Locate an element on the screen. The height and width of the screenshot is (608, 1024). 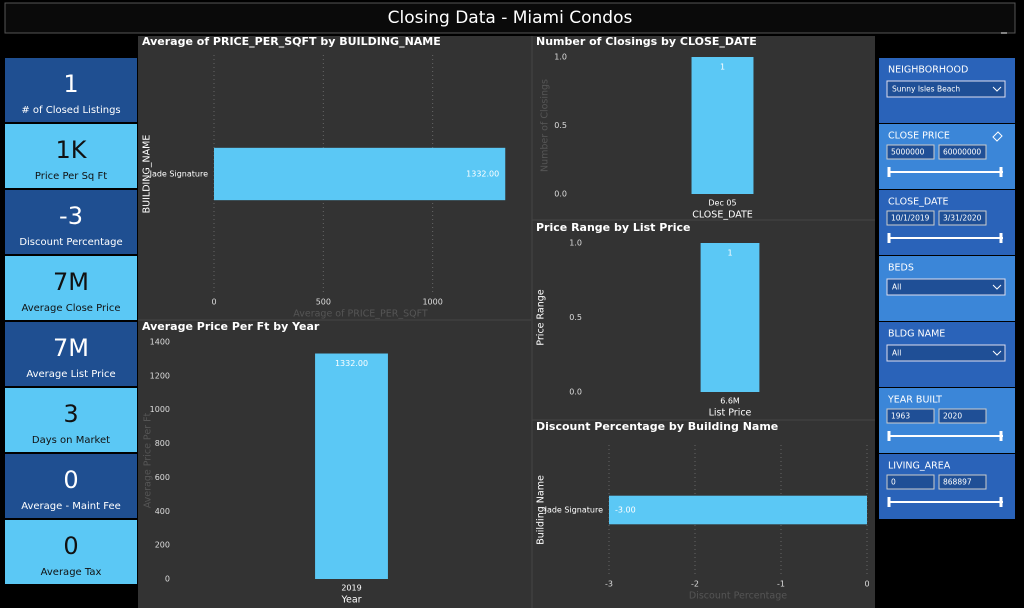
data-label: 1 is located at coordinates (722, 67).